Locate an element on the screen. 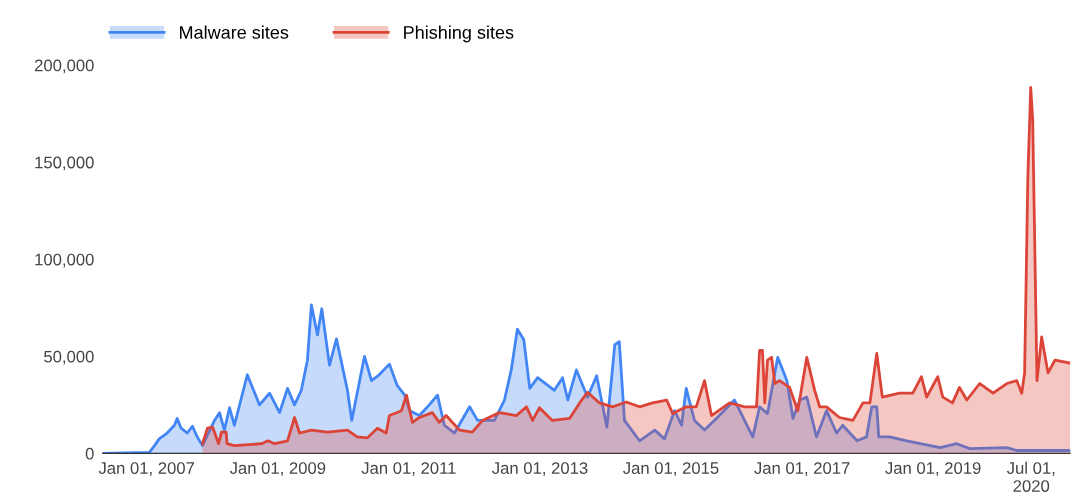 This screenshot has width=1081, height=501. x-tick-label: Jan 01, 2015 is located at coordinates (671, 469).